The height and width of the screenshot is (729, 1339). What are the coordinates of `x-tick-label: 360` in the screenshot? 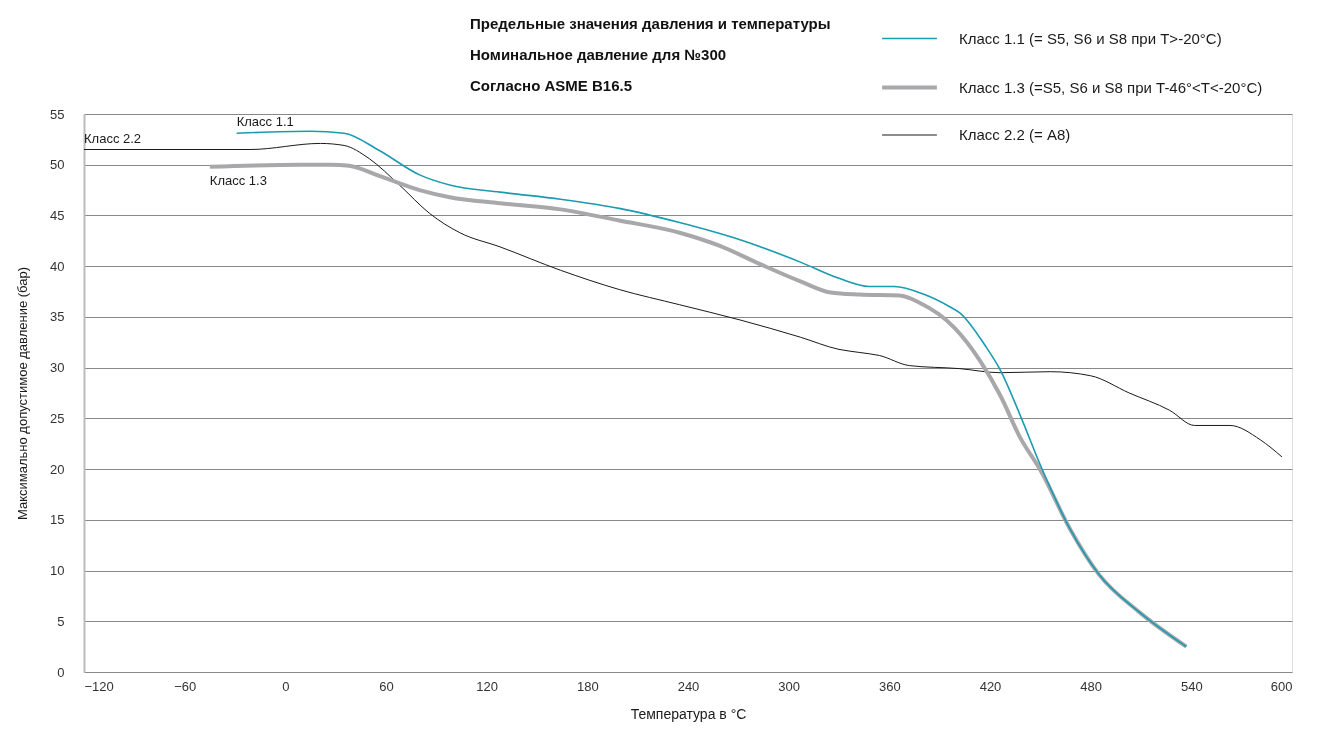 It's located at (889, 686).